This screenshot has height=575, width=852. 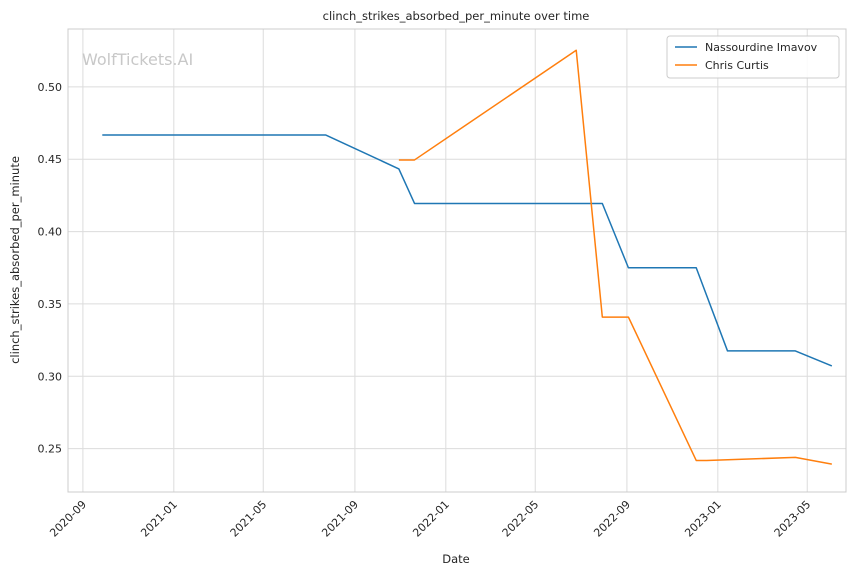 I want to click on legend-label: Nassourdine Imavov, so click(x=761, y=47).